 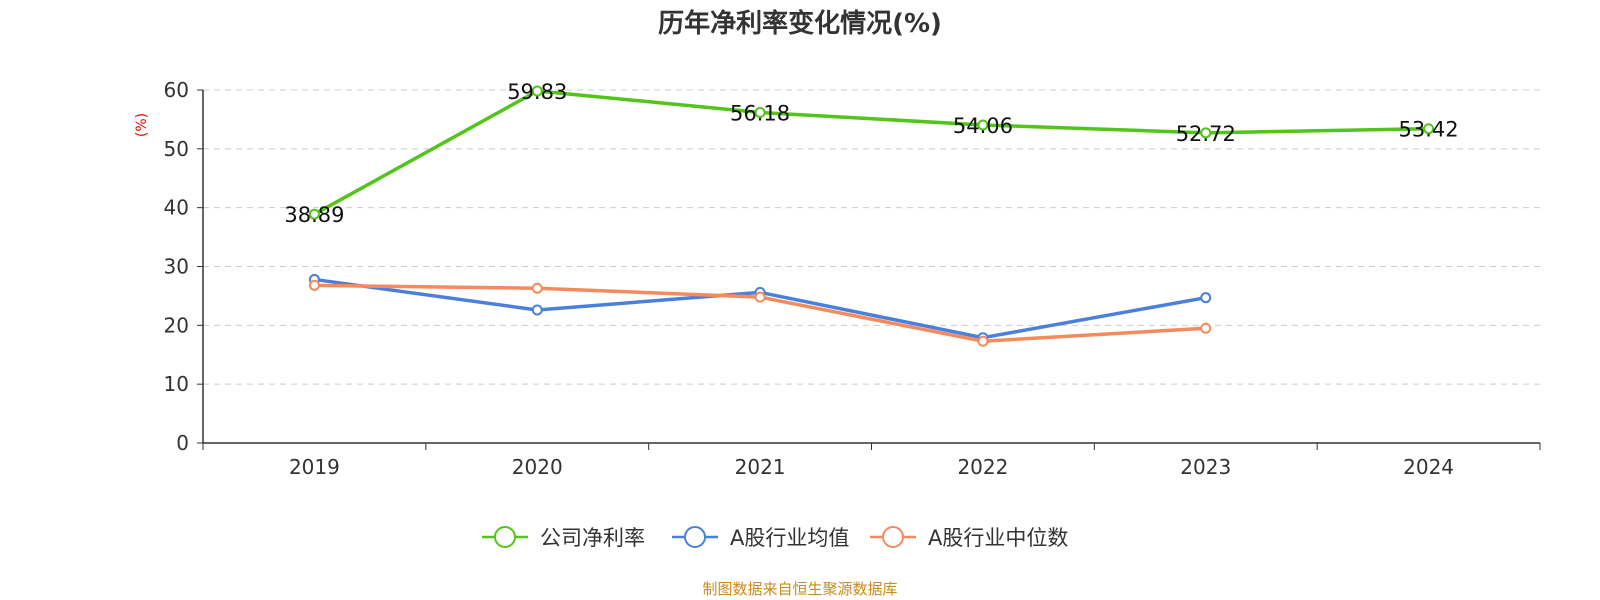 I want to click on data-source-note: 制图数据来自恒生聚源数据库, so click(x=799, y=589).